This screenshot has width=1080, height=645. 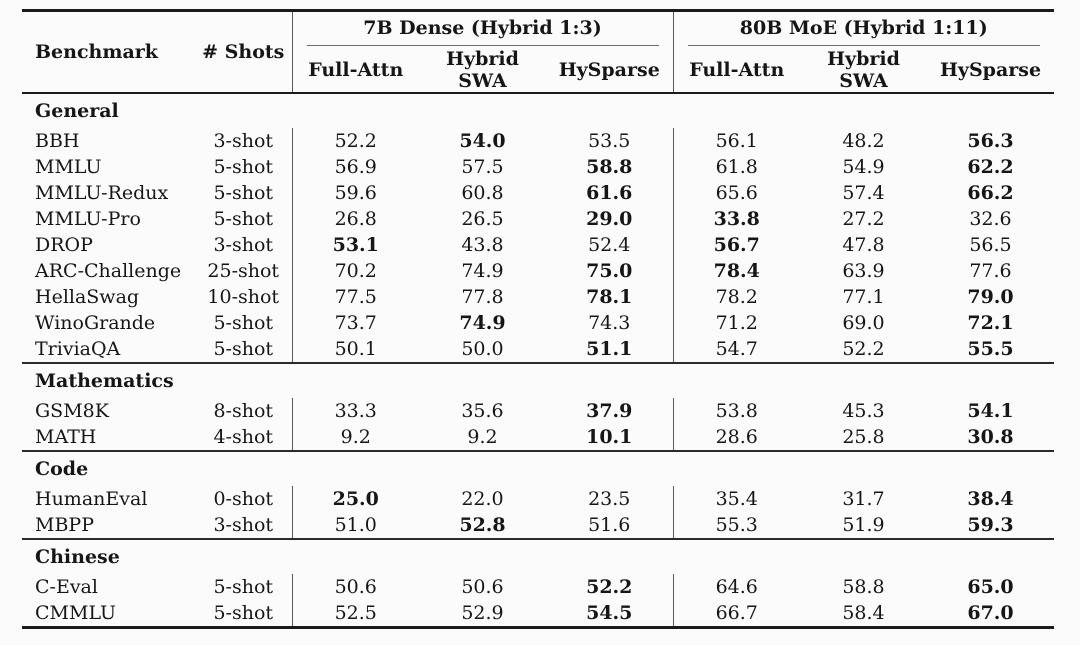 What do you see at coordinates (108, 270) in the screenshot?
I see `benchmark-name: ARC-Challenge` at bounding box center [108, 270].